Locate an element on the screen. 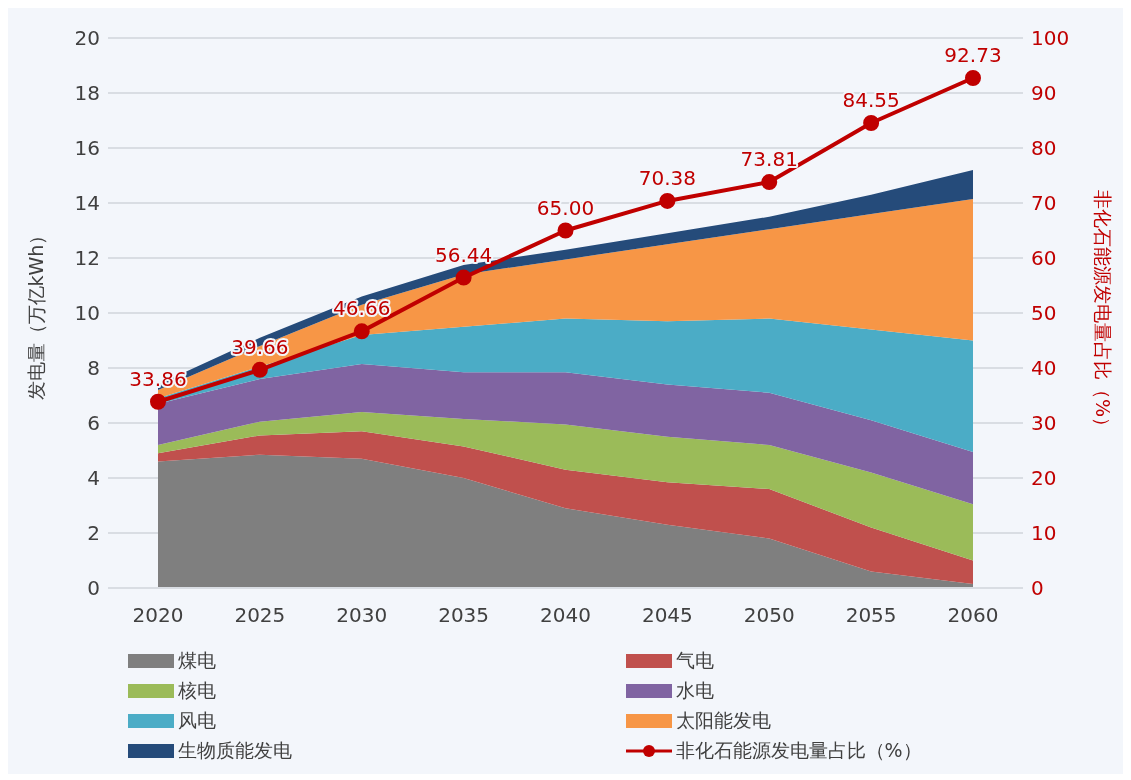 This screenshot has width=1131, height=780. x-tick-label: 2030 is located at coordinates (362, 615).